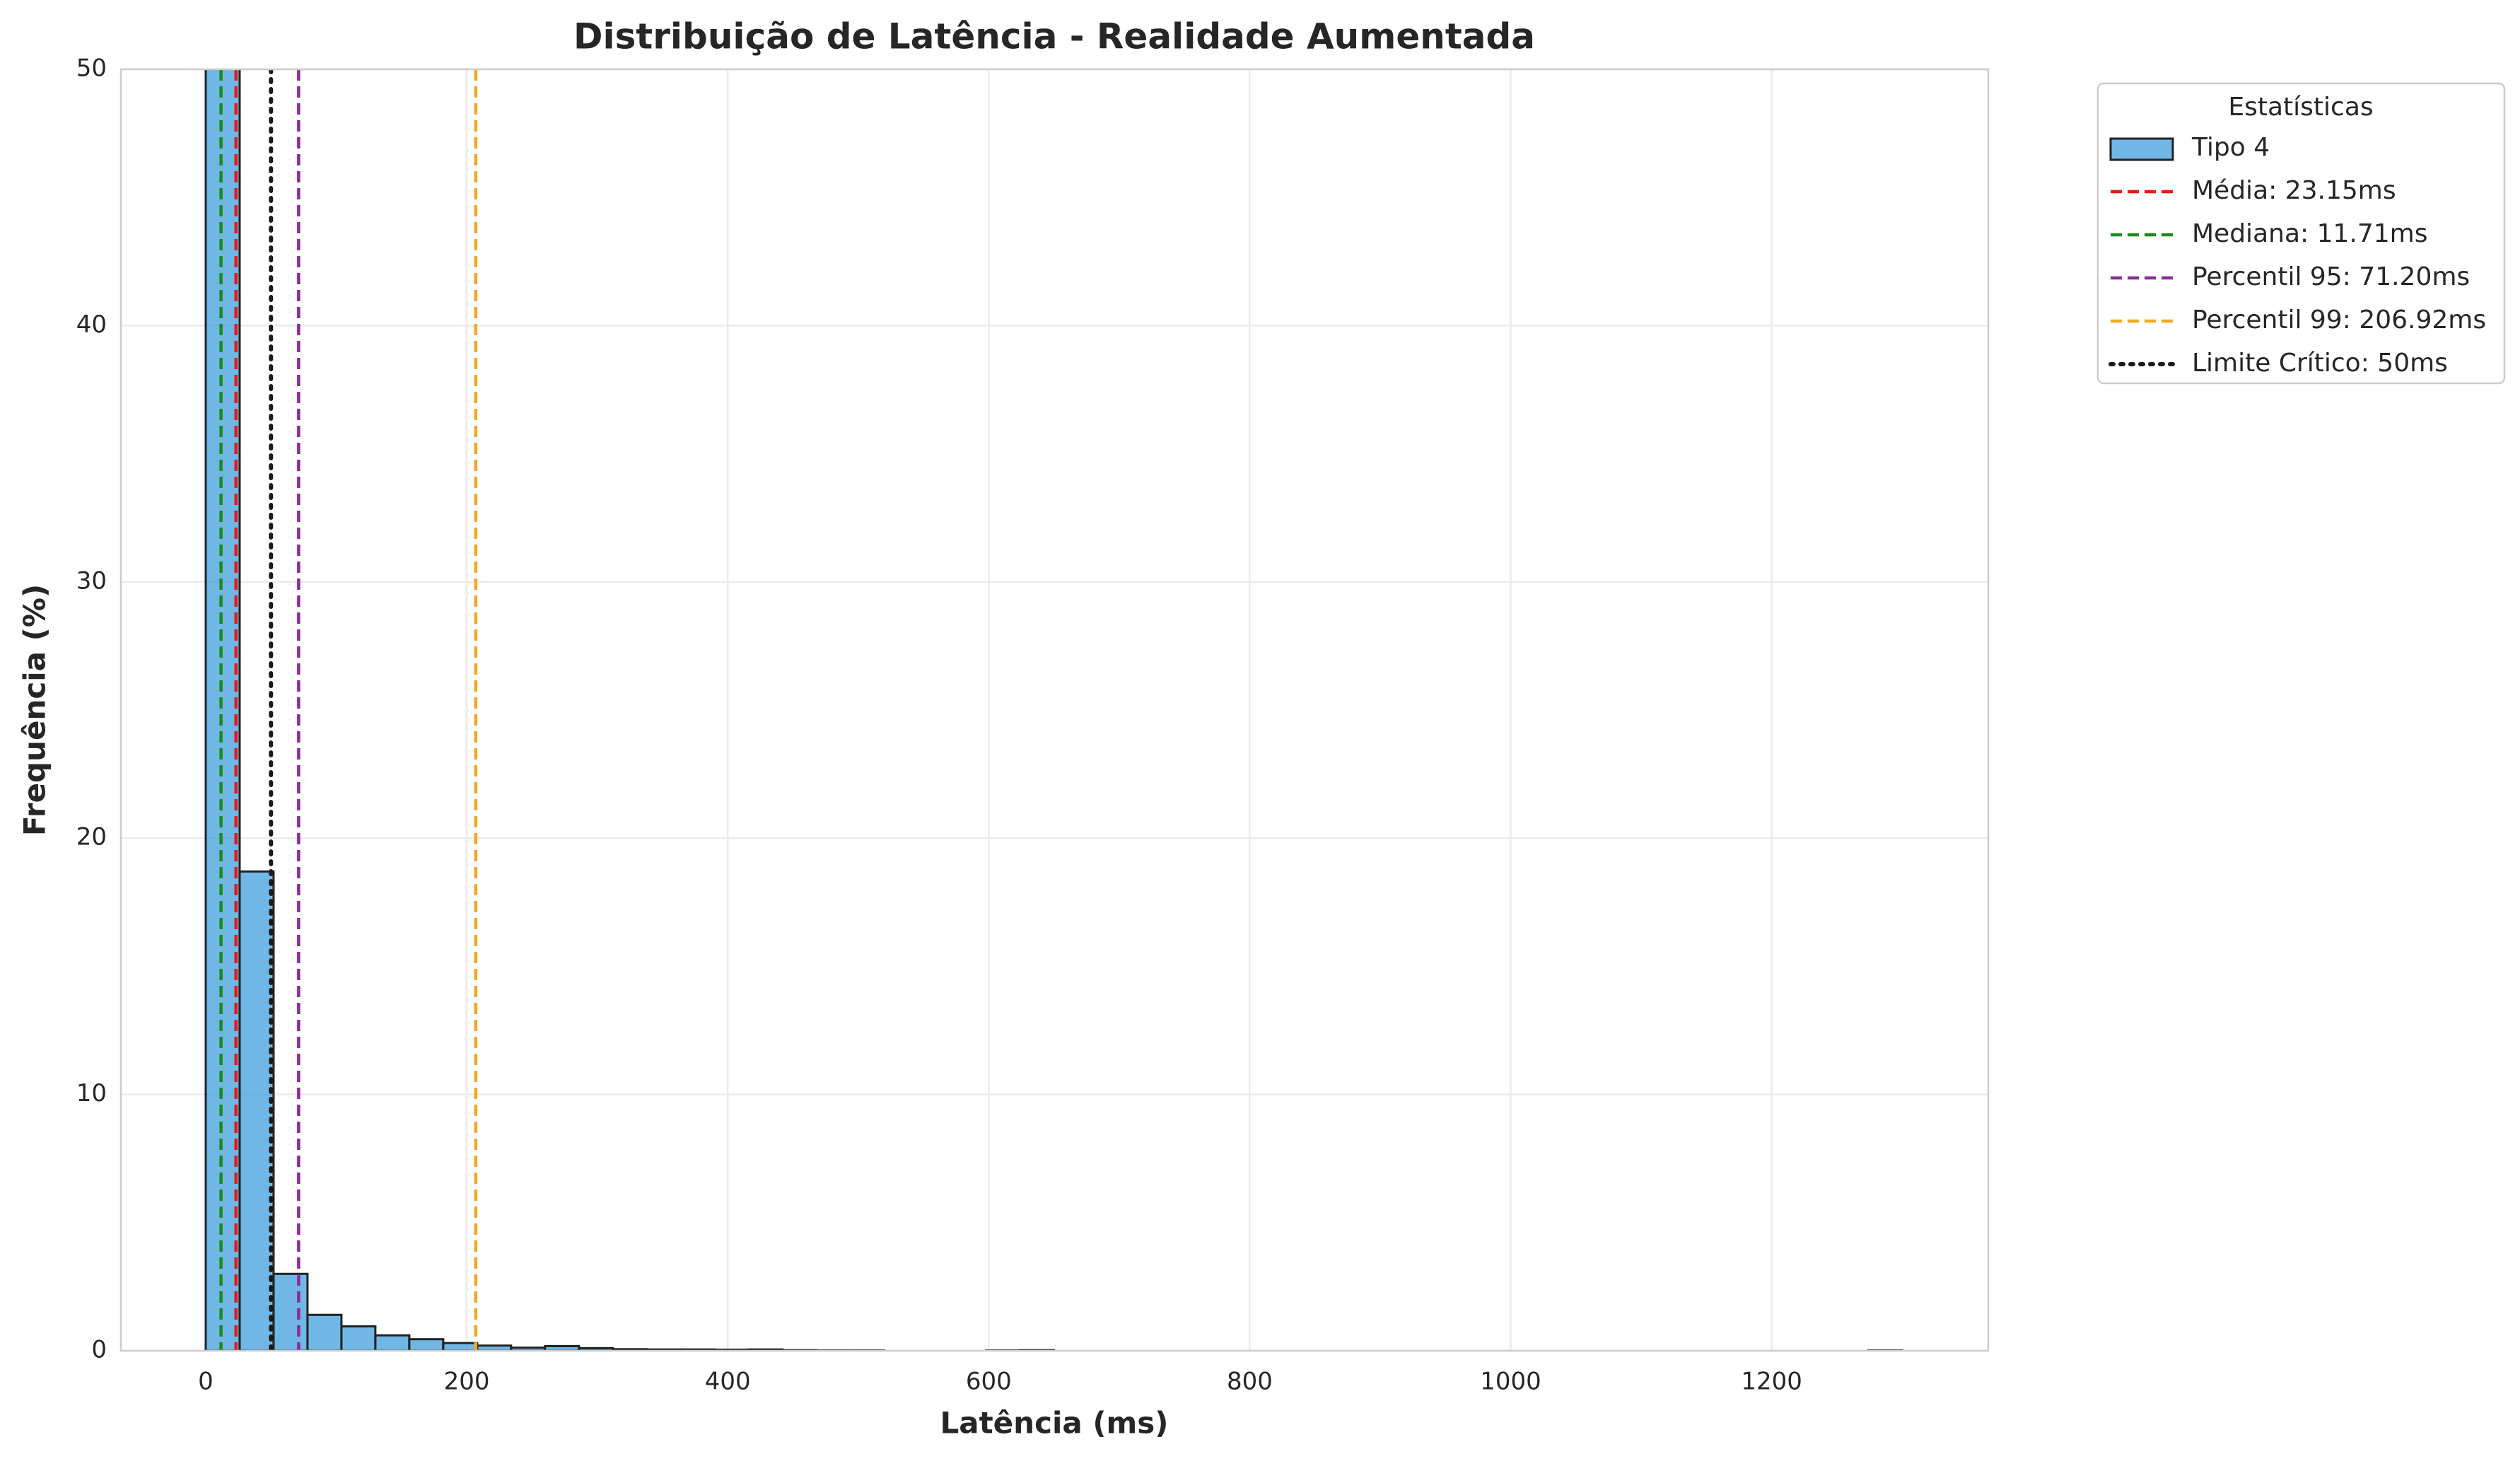 This screenshot has width=2520, height=1466. Describe the element at coordinates (1054, 1423) in the screenshot. I see `x-axis-label: Latência (ms)` at that location.